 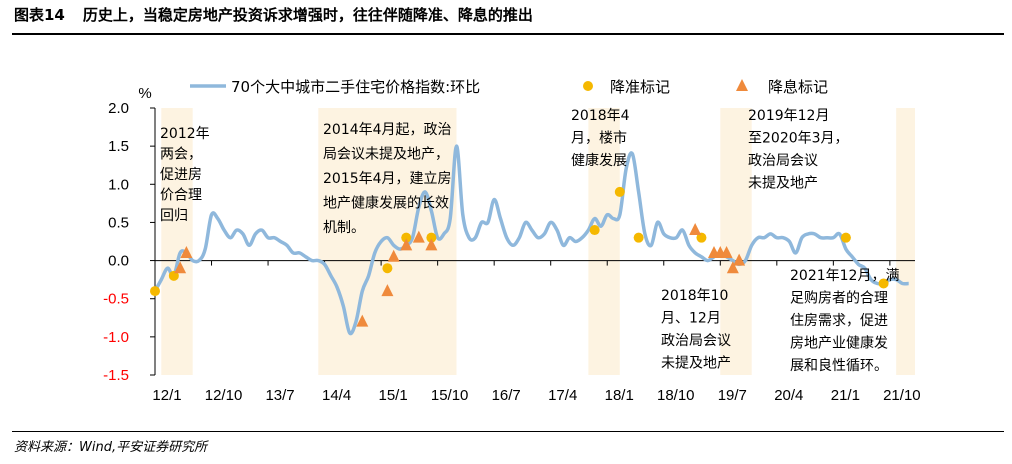 What do you see at coordinates (181, 175) in the screenshot?
I see `annotation-line: 促进房` at bounding box center [181, 175].